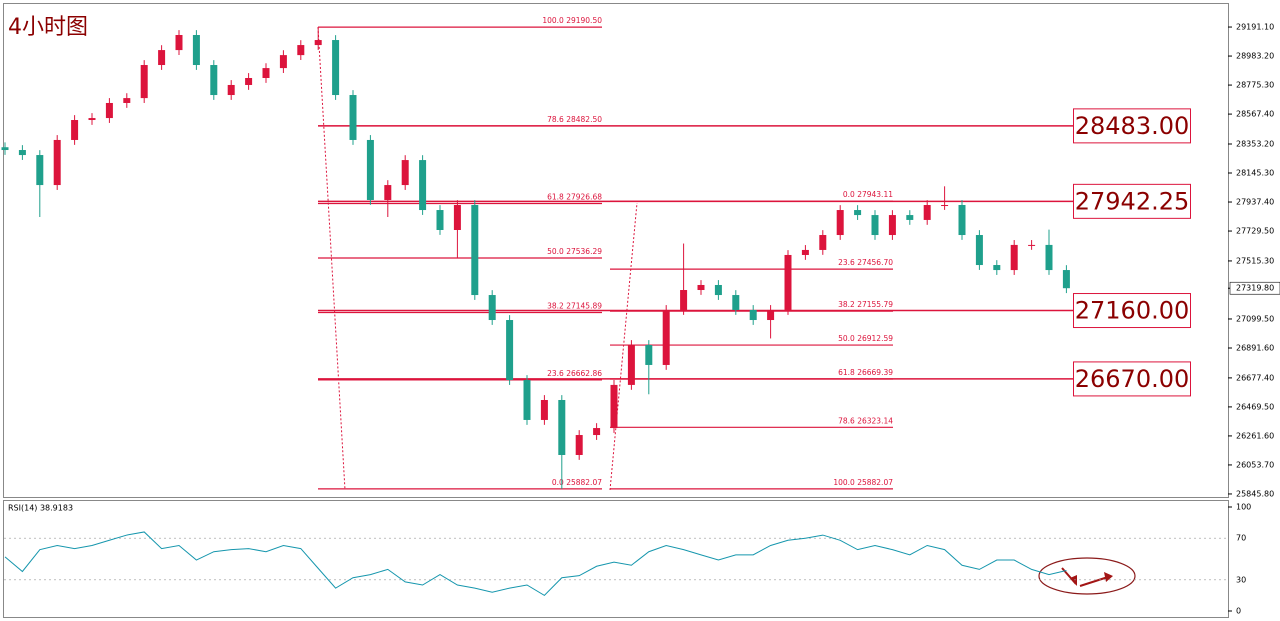 The height and width of the screenshot is (621, 1280). Describe the element at coordinates (1238, 611) in the screenshot. I see `y-tick-label: 0` at that location.